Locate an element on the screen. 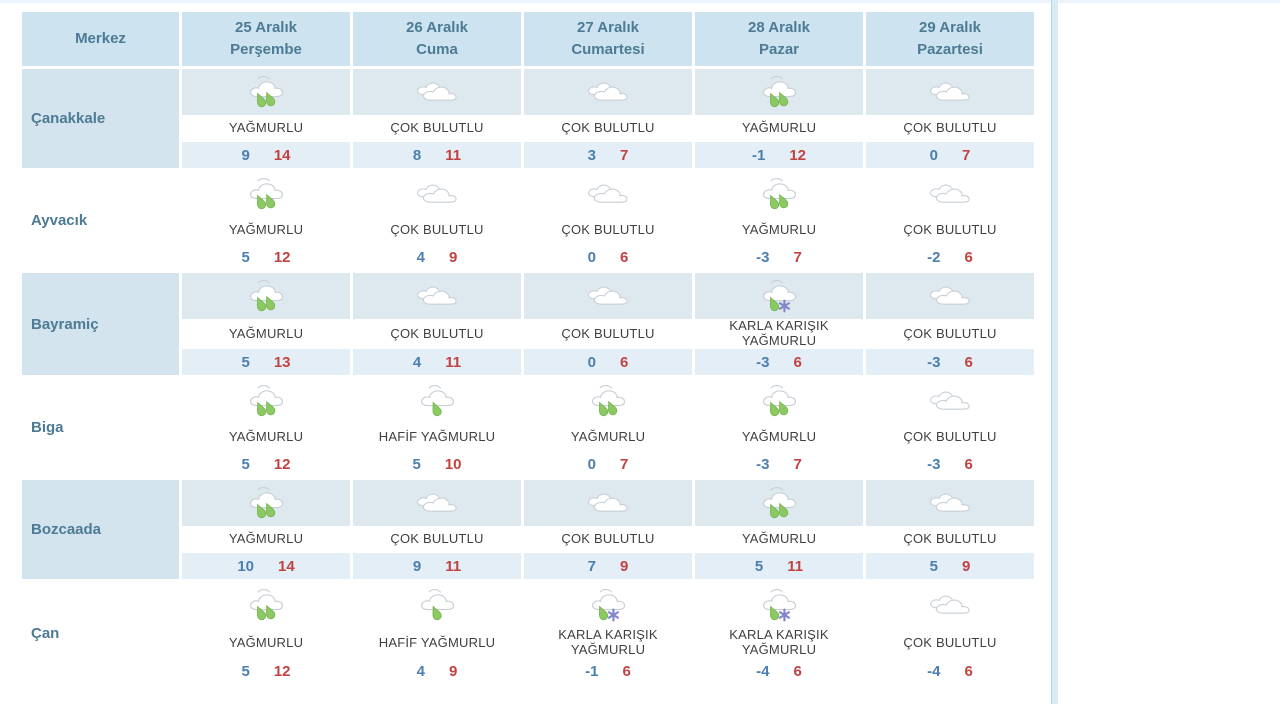  max-temp: 10 is located at coordinates (453, 464).